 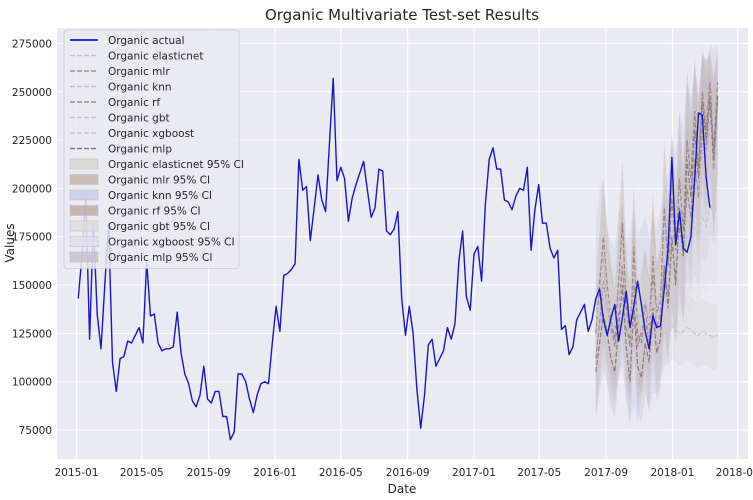 What do you see at coordinates (32, 334) in the screenshot?
I see `y-tick-label: 125000` at bounding box center [32, 334].